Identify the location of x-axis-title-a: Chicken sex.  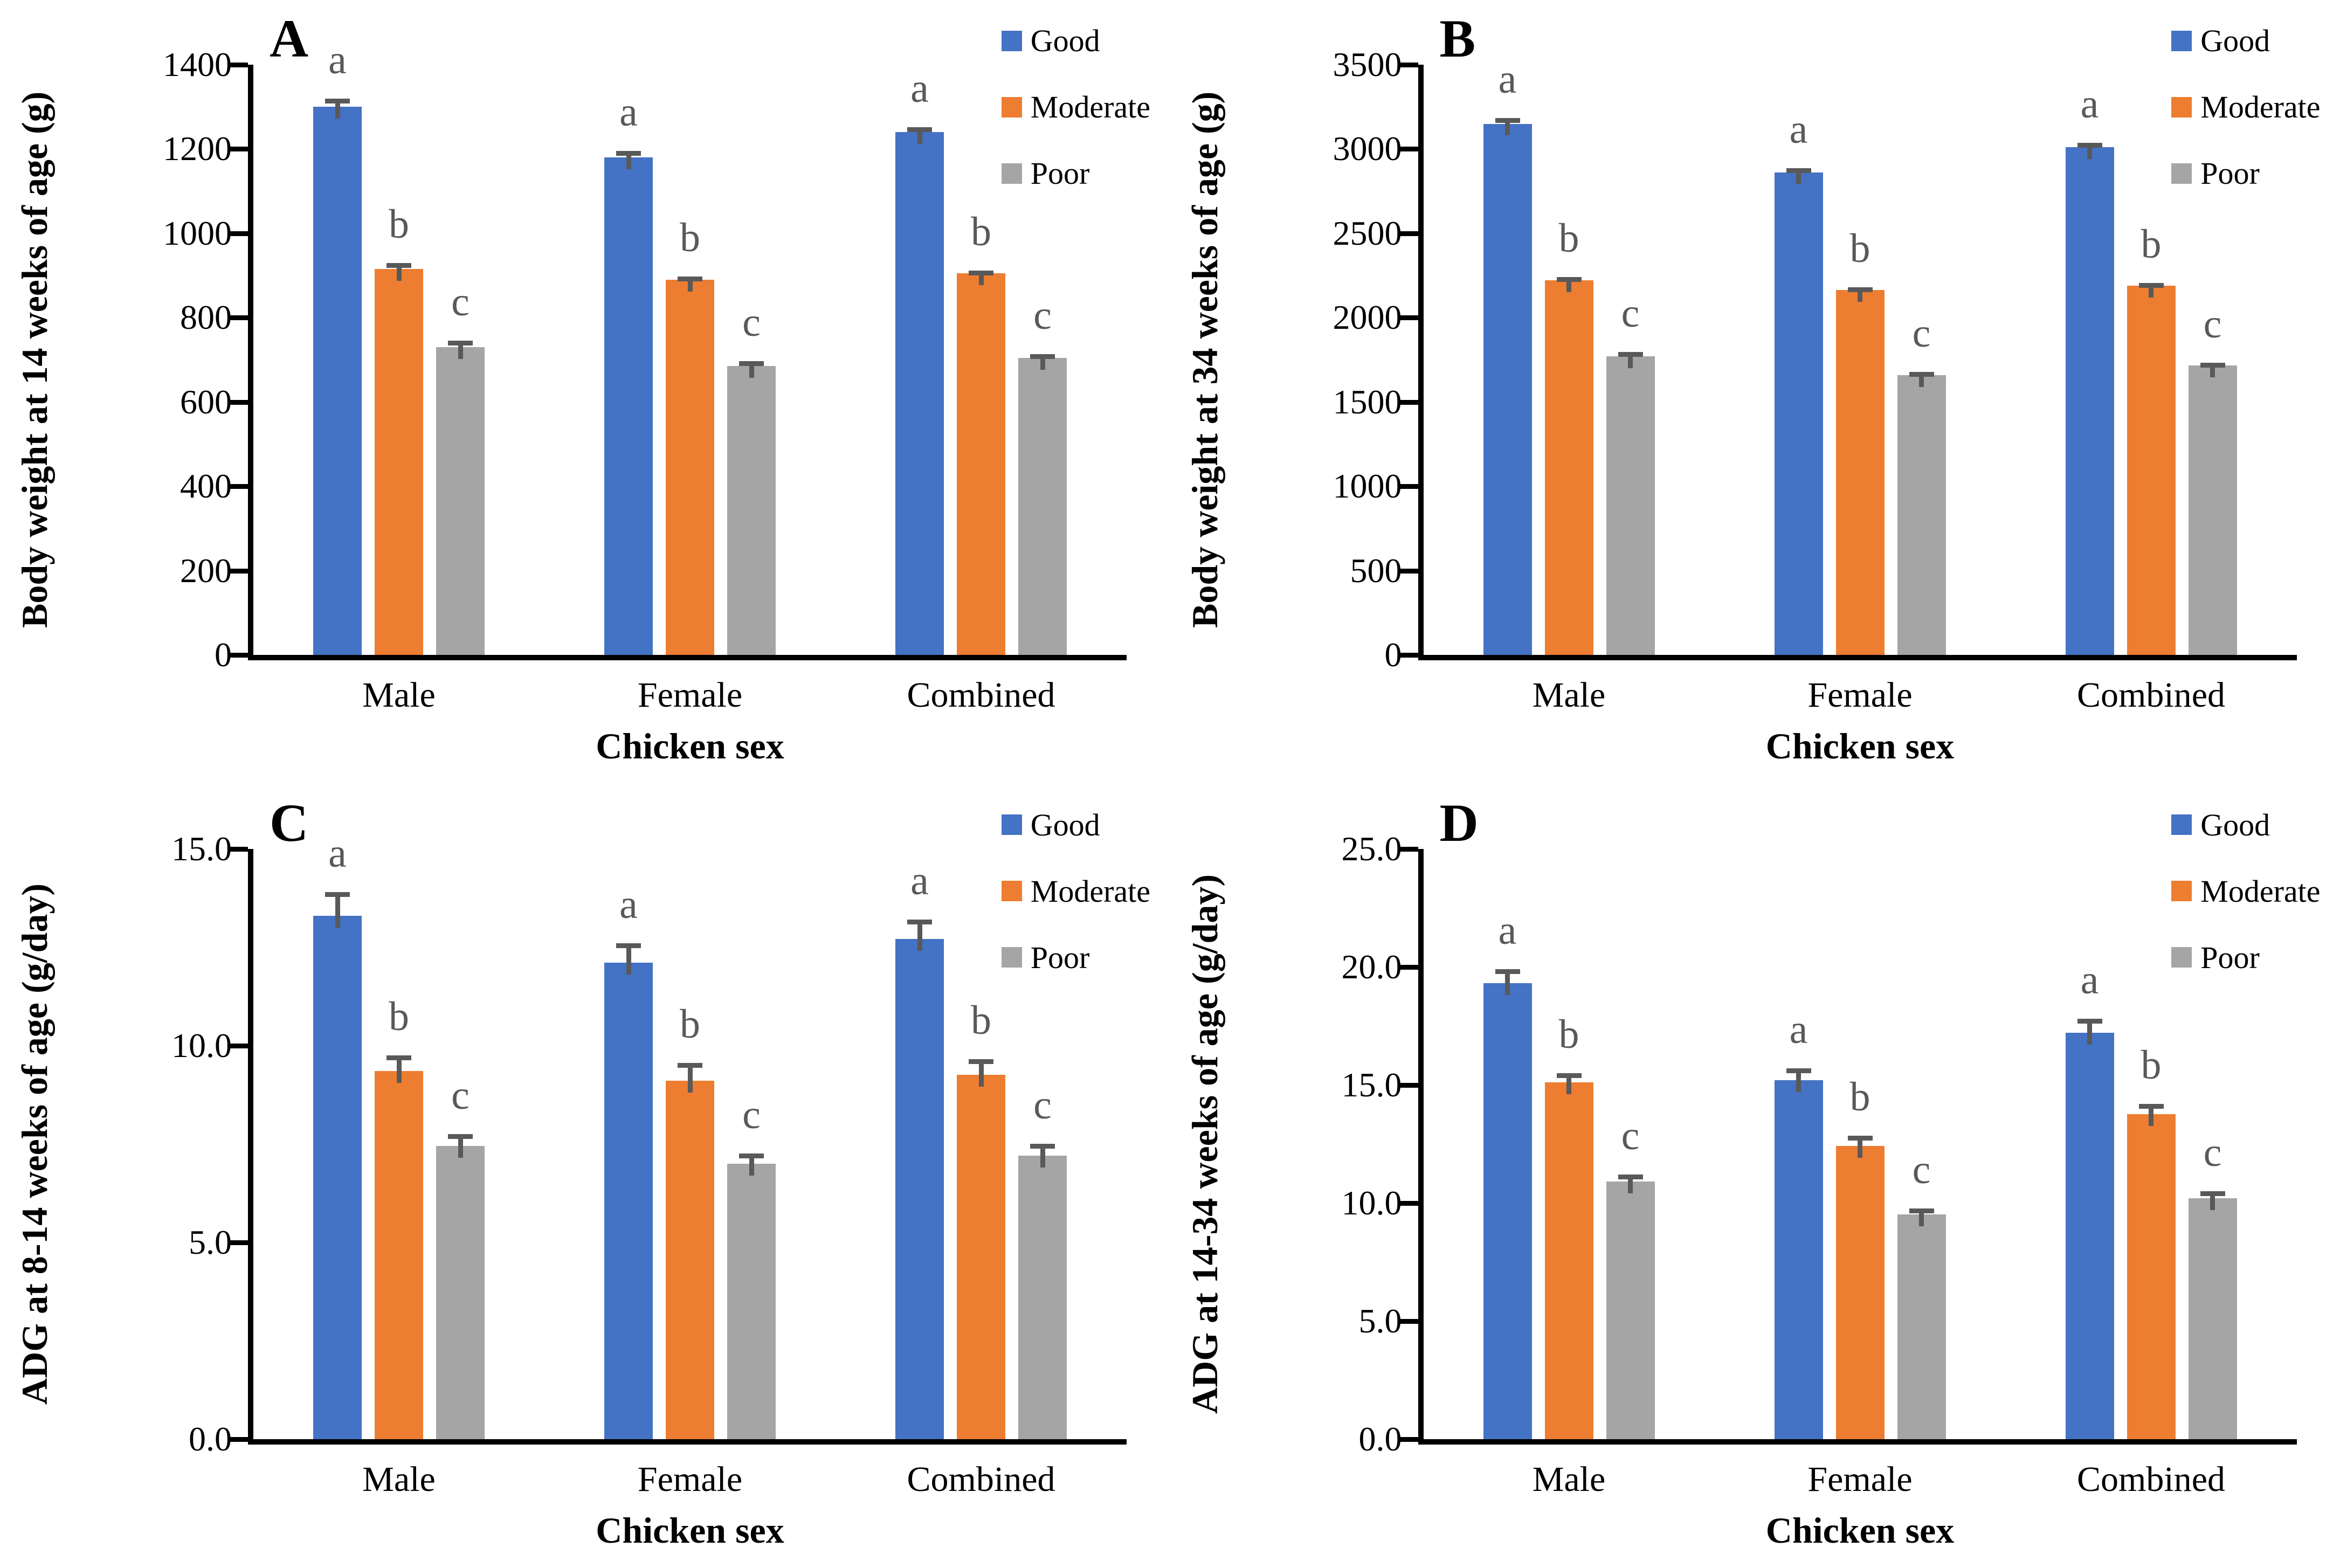
(690, 746).